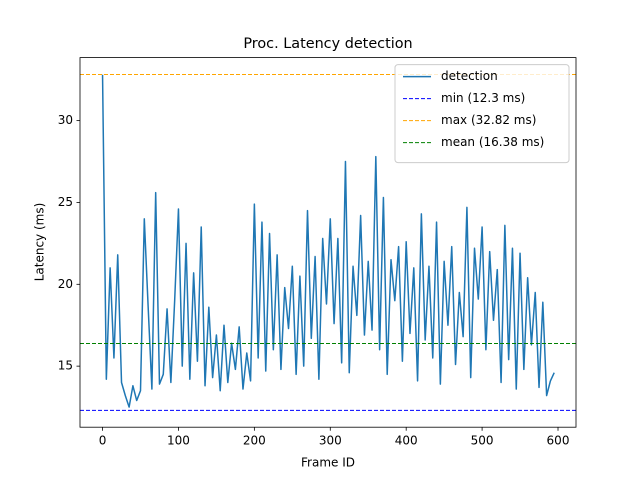 The image size is (640, 480). What do you see at coordinates (65, 284) in the screenshot?
I see `y-tick-label: 20` at bounding box center [65, 284].